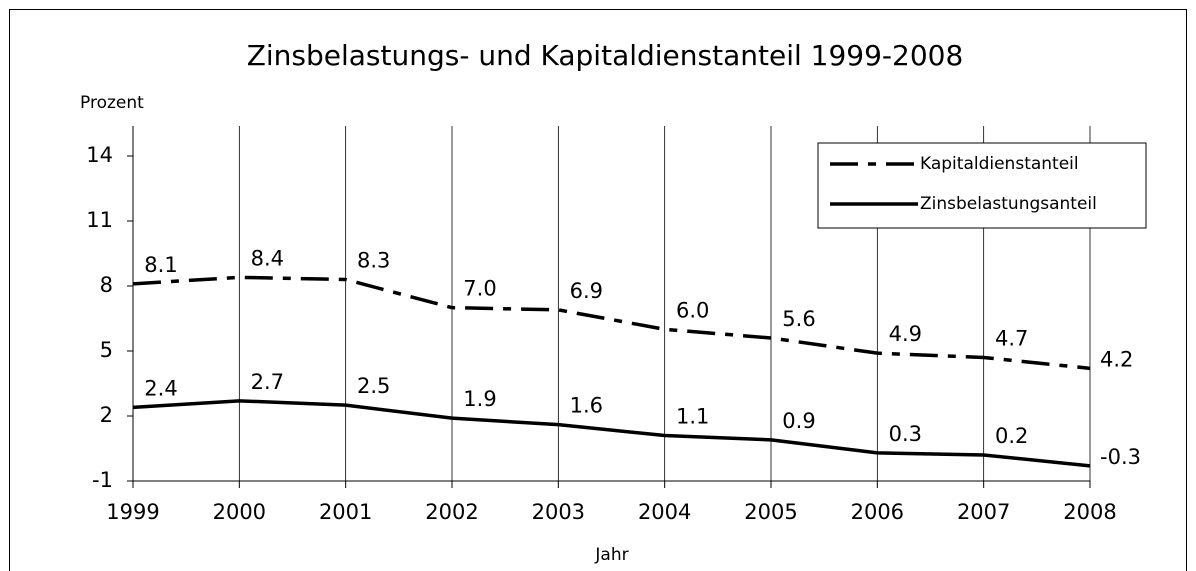 The image size is (1196, 571). Describe the element at coordinates (1011, 339) in the screenshot. I see `data-label: 4.7` at that location.